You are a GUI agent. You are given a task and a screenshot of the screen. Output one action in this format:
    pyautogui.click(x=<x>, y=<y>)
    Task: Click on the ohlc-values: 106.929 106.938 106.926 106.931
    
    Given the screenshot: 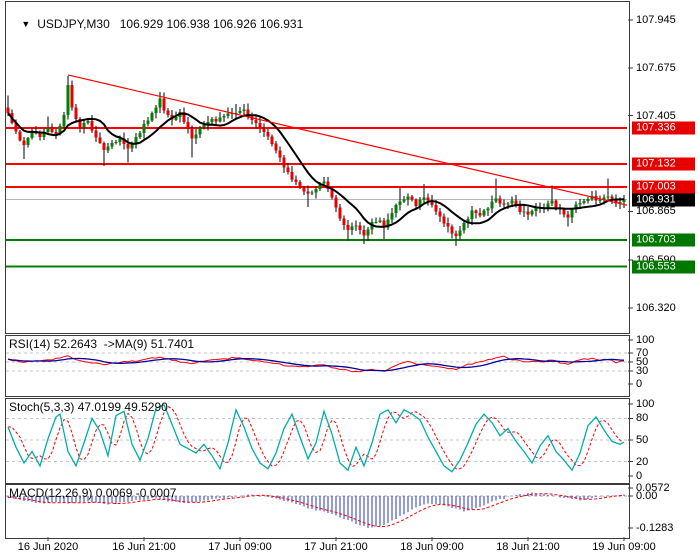 What is the action you would take?
    pyautogui.click(x=211, y=24)
    